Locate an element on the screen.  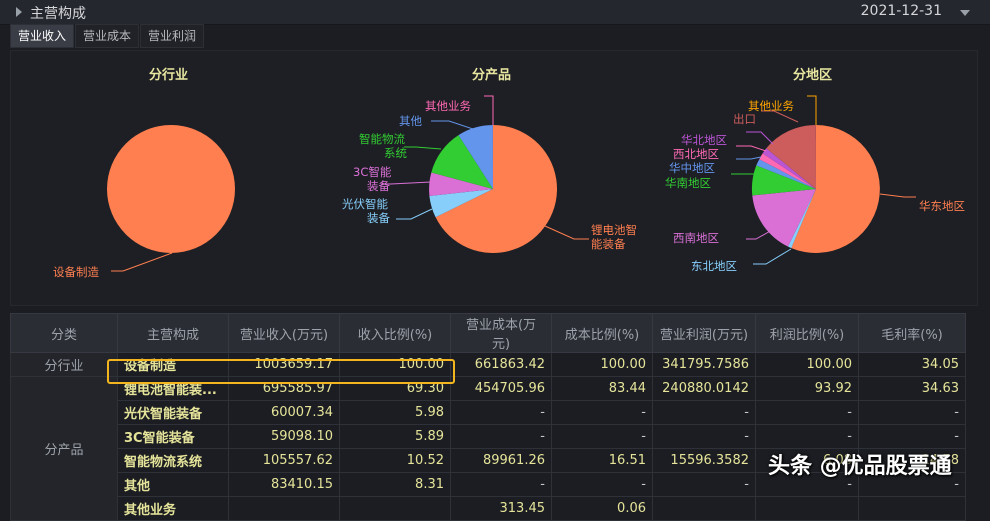
profit: 15596.3582 is located at coordinates (704, 460).